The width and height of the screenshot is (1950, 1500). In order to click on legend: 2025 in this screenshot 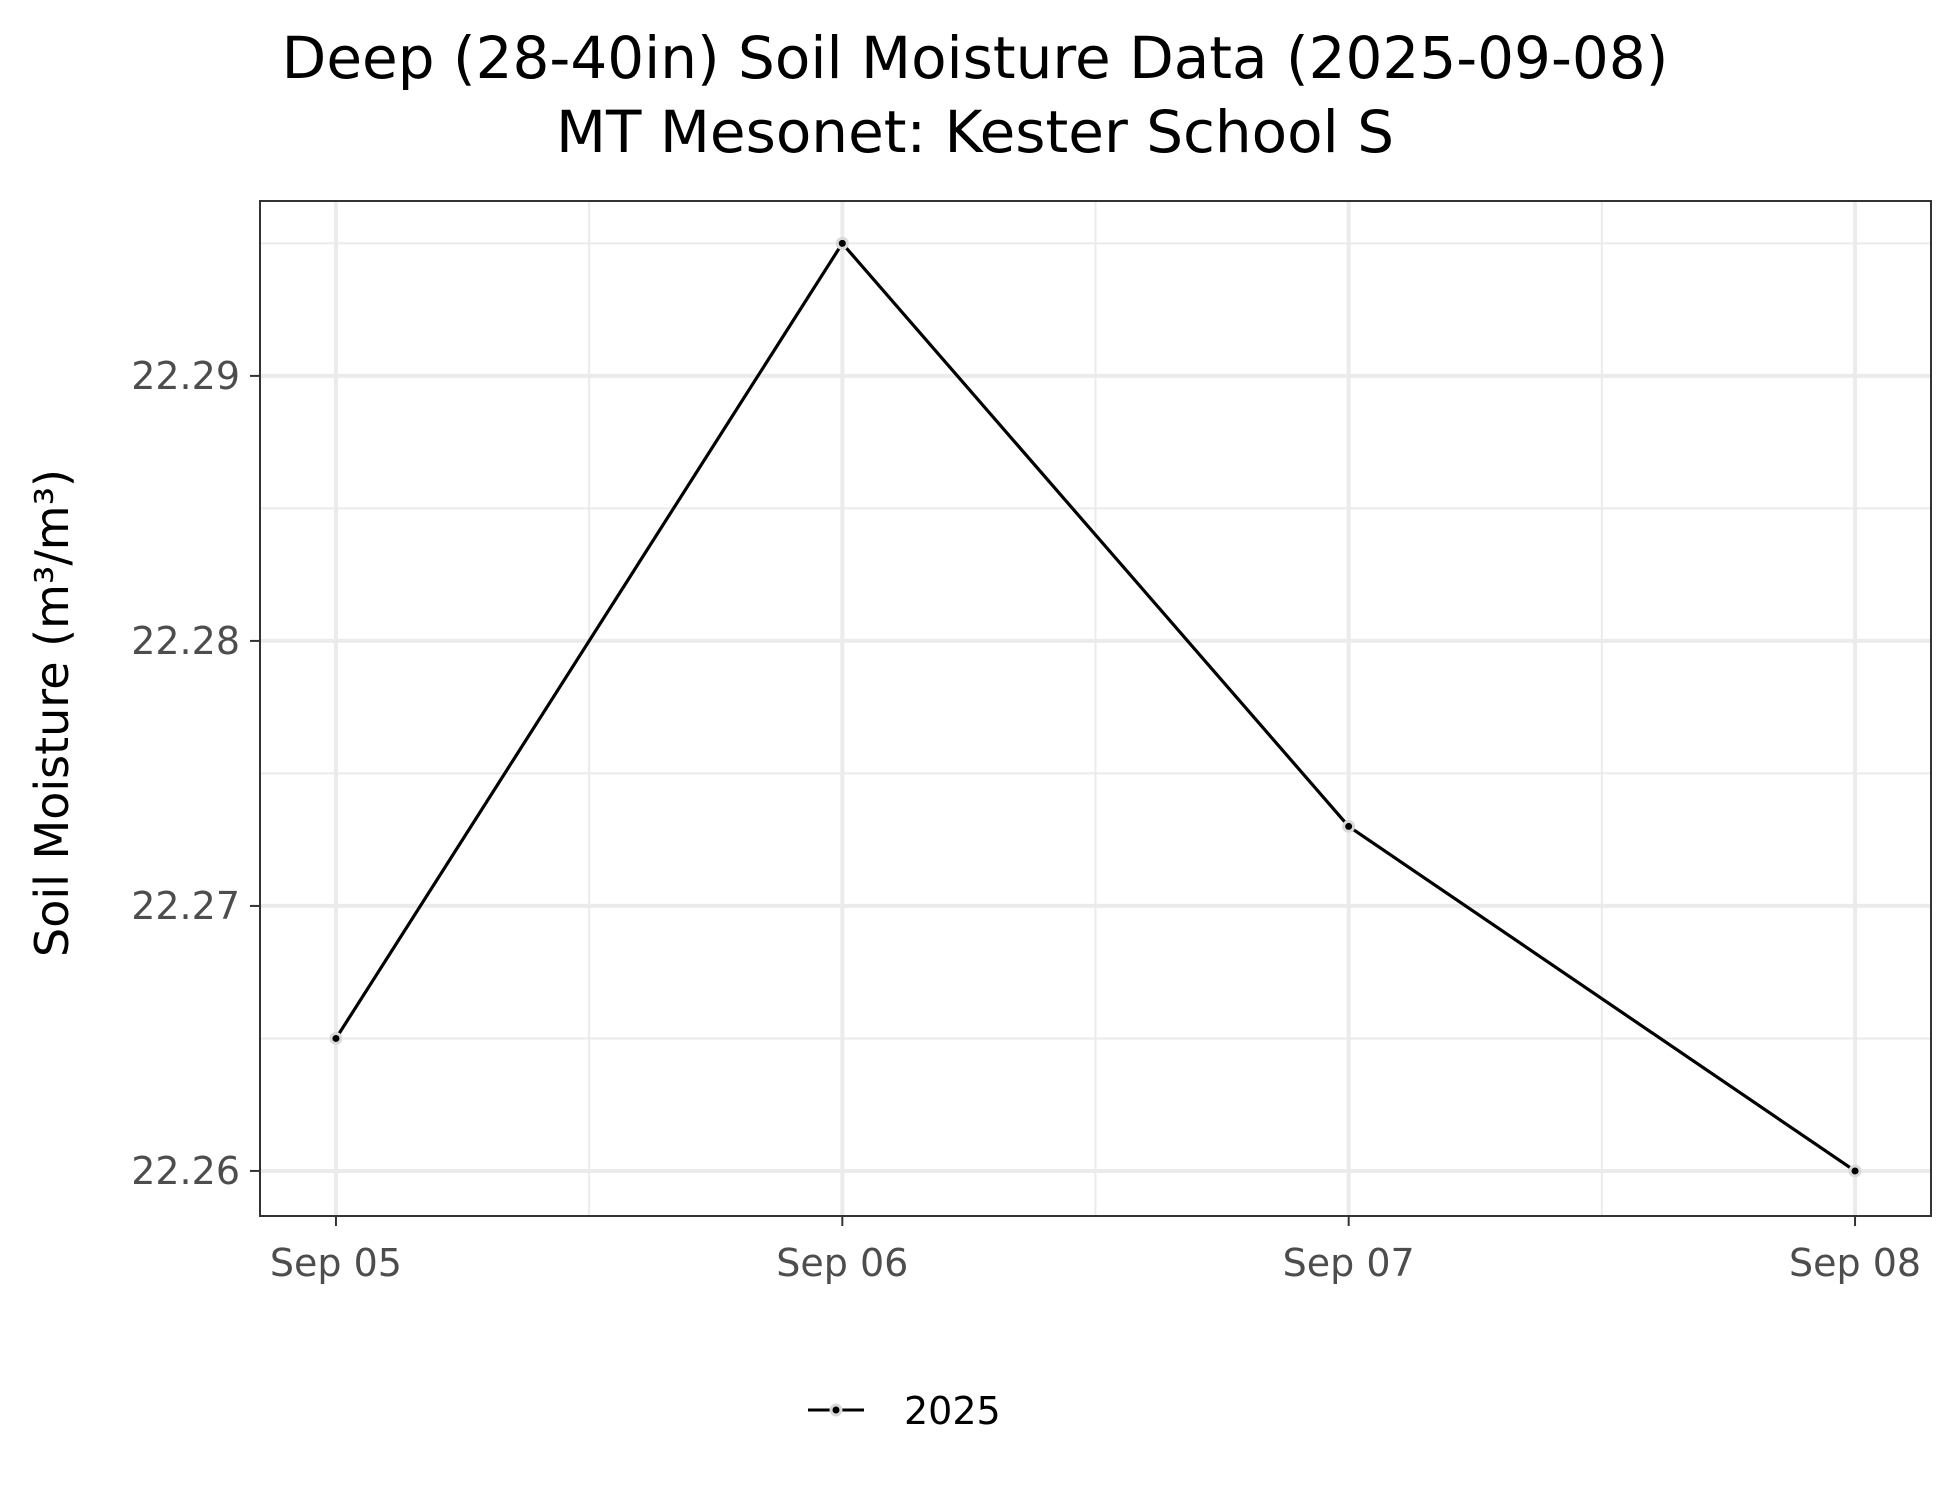, I will do `click(904, 1411)`.